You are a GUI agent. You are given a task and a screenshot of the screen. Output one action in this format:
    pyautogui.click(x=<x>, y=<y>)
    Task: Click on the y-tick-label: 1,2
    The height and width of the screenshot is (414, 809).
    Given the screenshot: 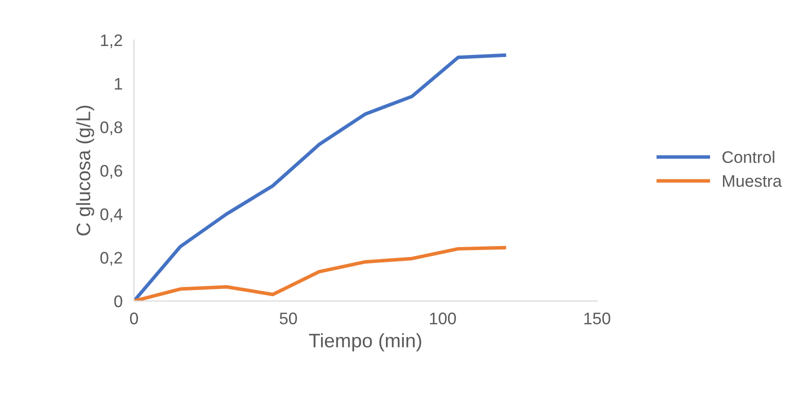 What is the action you would take?
    pyautogui.click(x=111, y=41)
    